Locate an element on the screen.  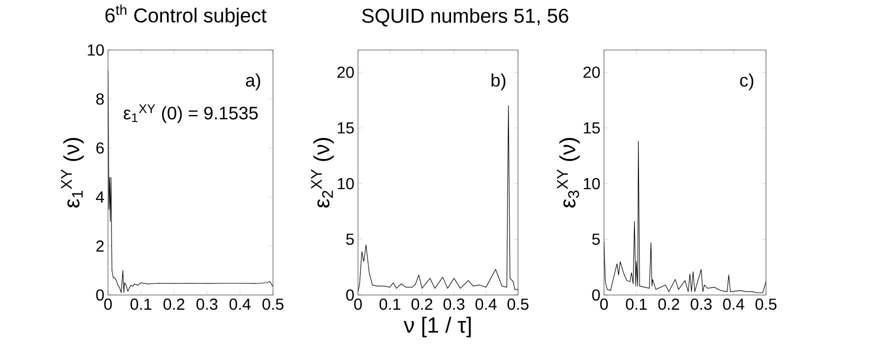
annotation: ε$_{1}$$^{XY}$ (0) = 9.1535 is located at coordinates (191, 114).